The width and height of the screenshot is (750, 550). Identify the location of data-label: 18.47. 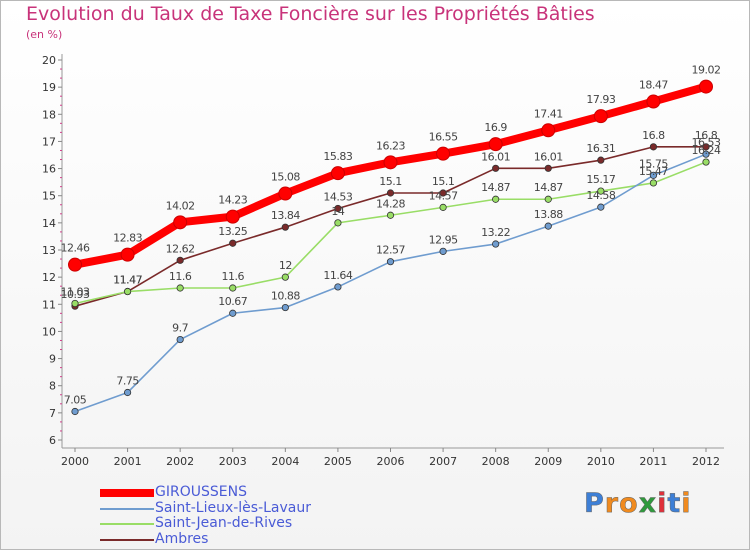
(653, 85).